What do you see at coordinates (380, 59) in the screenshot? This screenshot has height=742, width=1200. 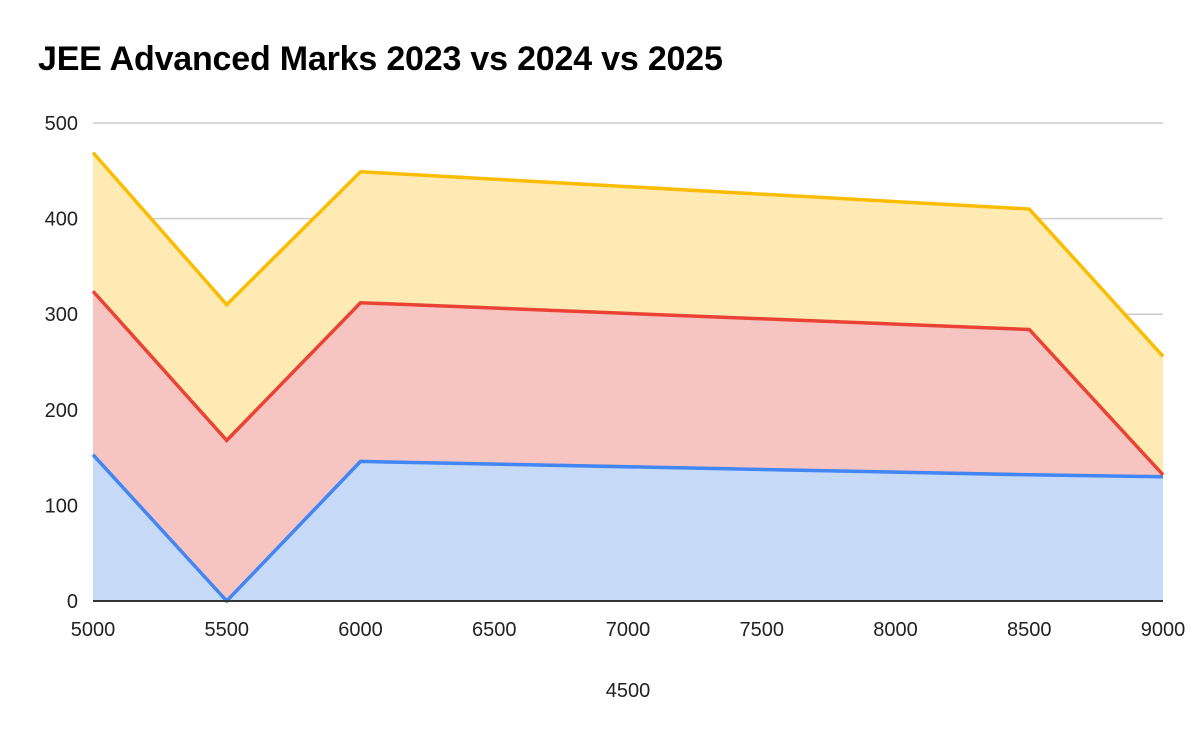 I see `chart-title: JEE Advanced Marks 2023 vs 2024 vs 2025` at bounding box center [380, 59].